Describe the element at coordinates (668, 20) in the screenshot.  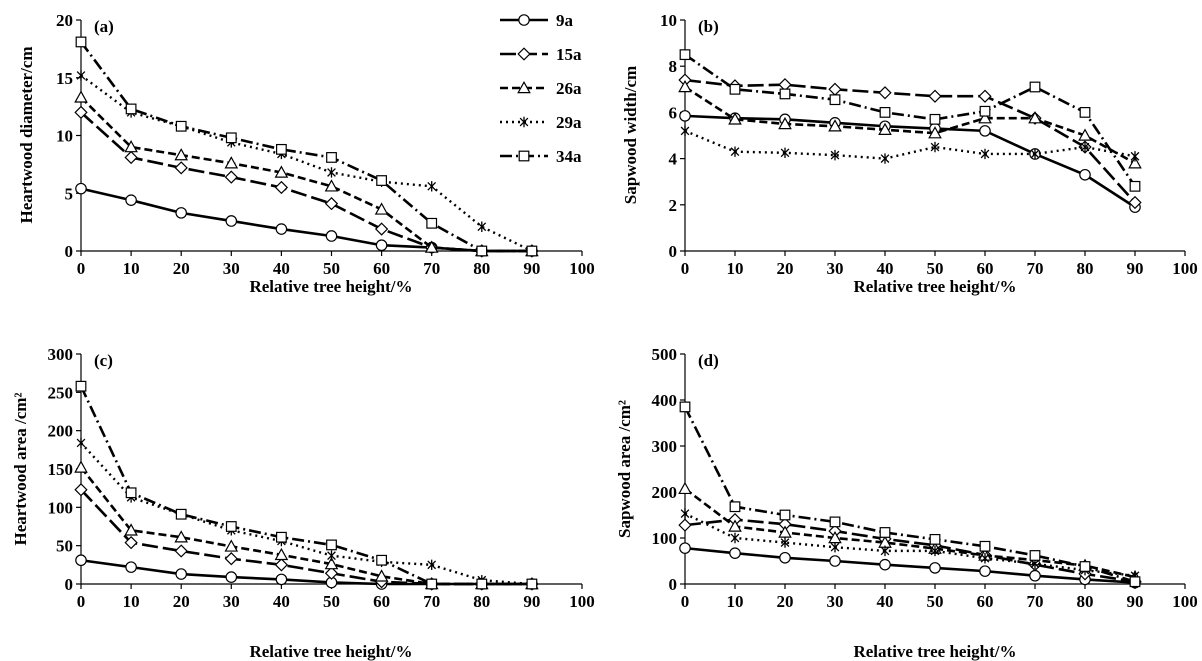
I see `y-tick-label: 10` at that location.